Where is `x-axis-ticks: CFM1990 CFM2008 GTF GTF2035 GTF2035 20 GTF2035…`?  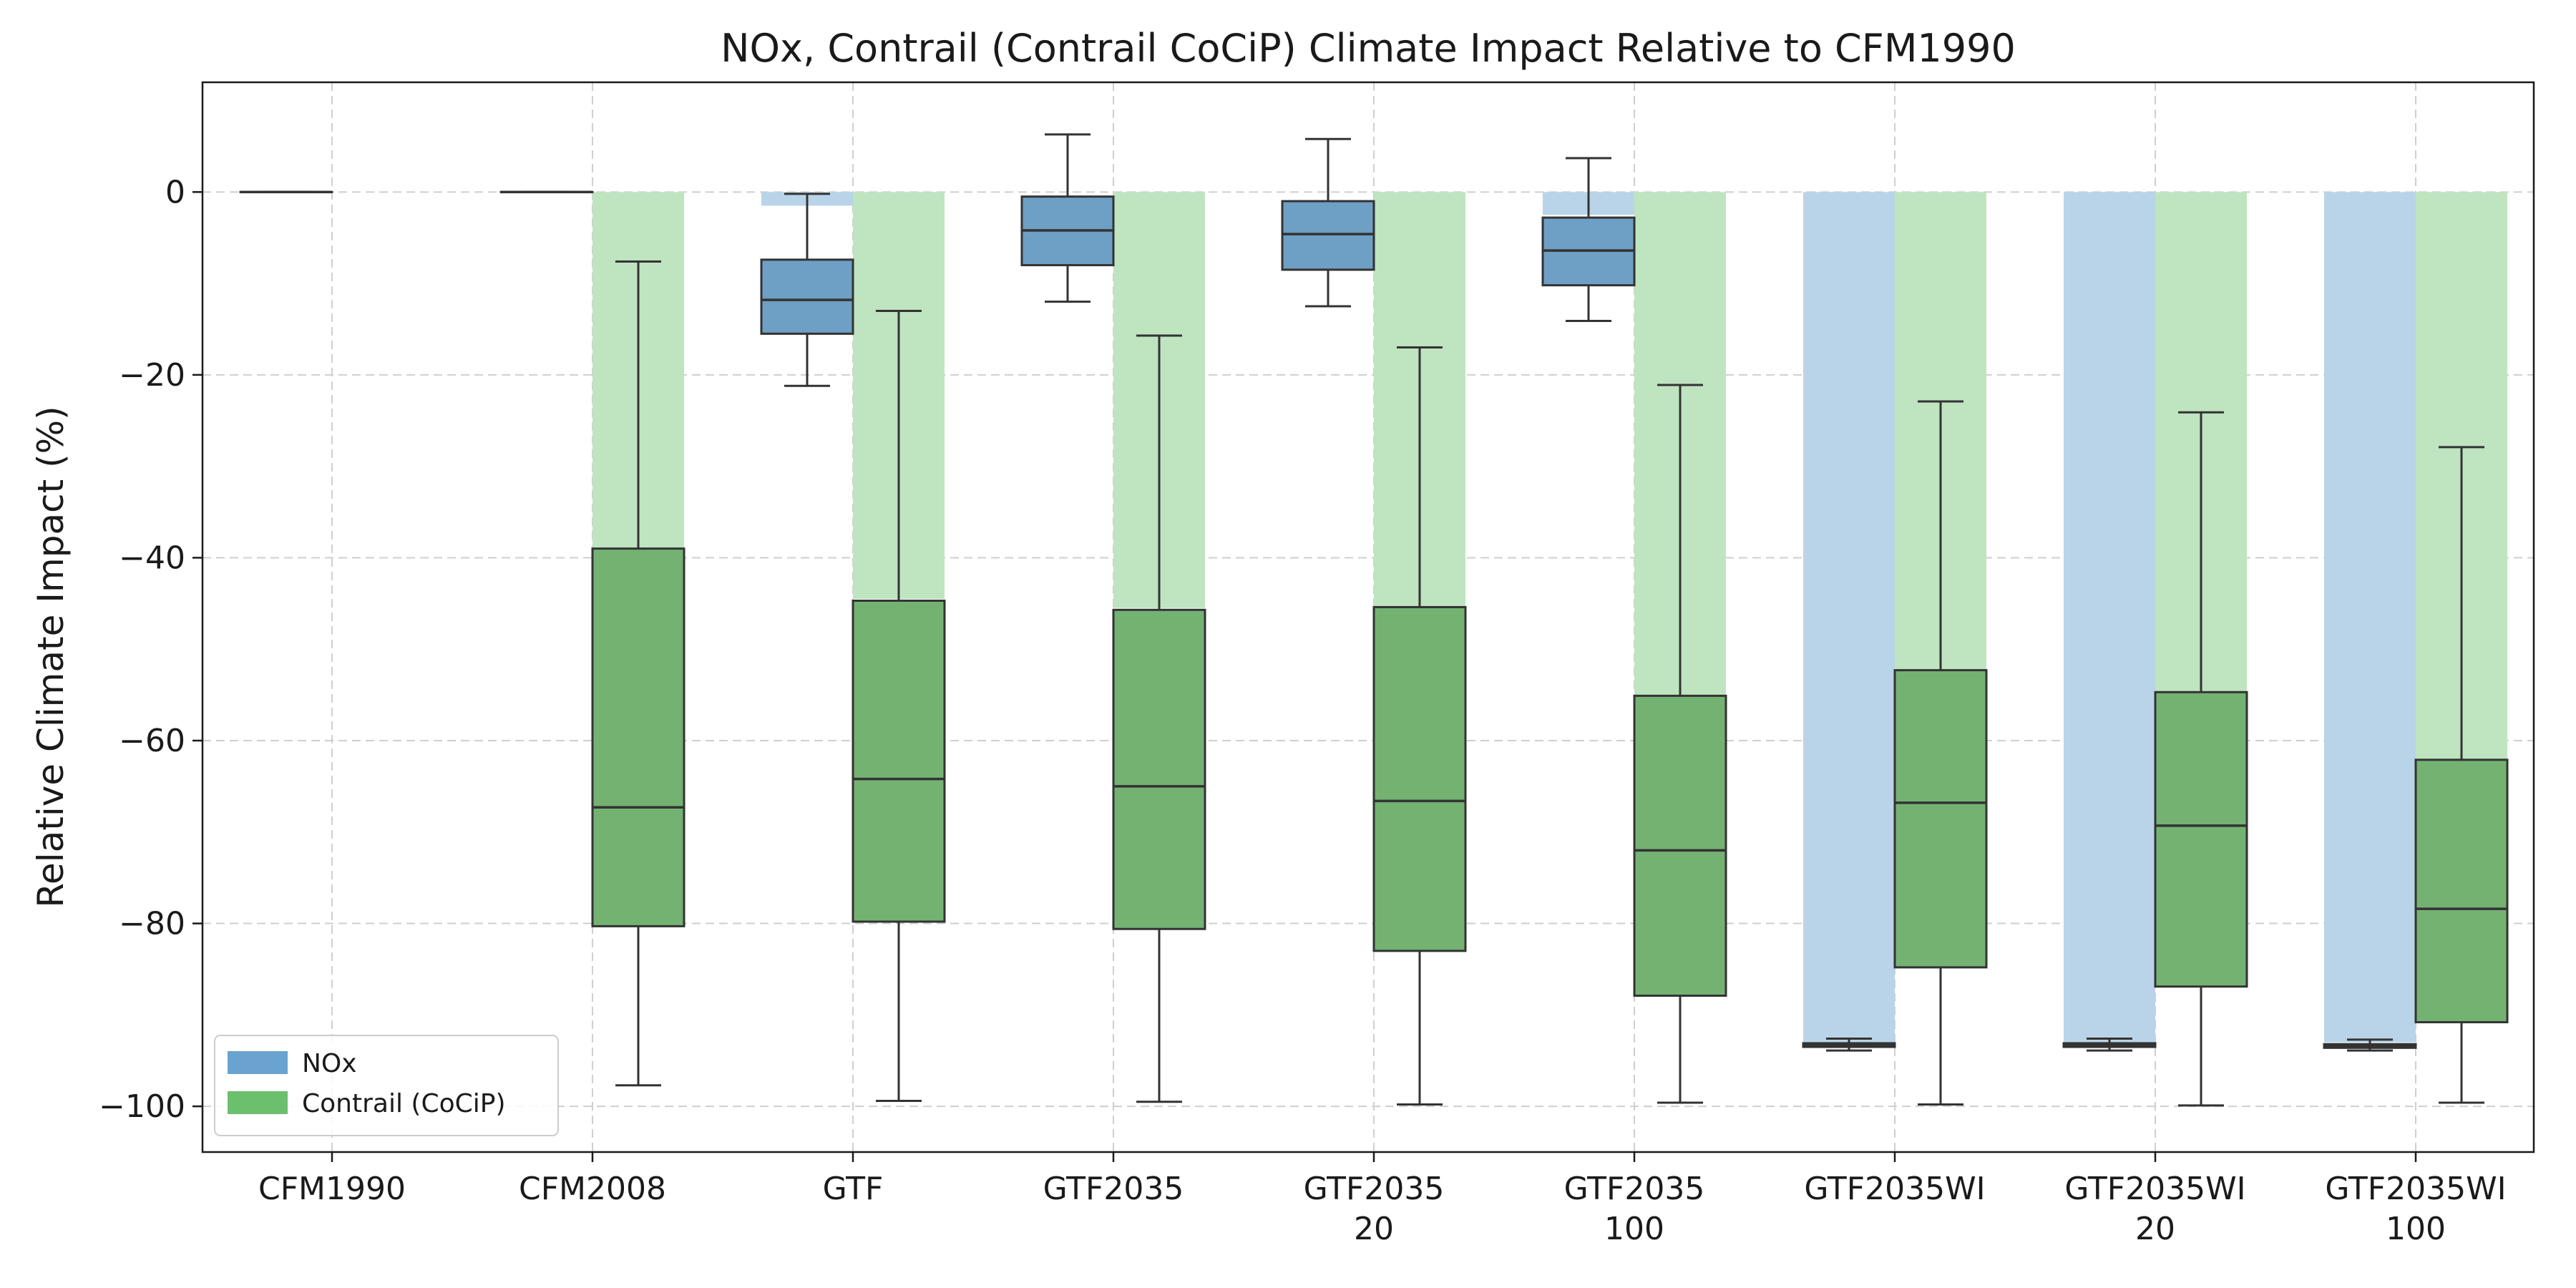 x-axis-ticks: CFM1990 CFM2008 GTF GTF2035 GTF2035 20 GTF2035… is located at coordinates (1382, 1199).